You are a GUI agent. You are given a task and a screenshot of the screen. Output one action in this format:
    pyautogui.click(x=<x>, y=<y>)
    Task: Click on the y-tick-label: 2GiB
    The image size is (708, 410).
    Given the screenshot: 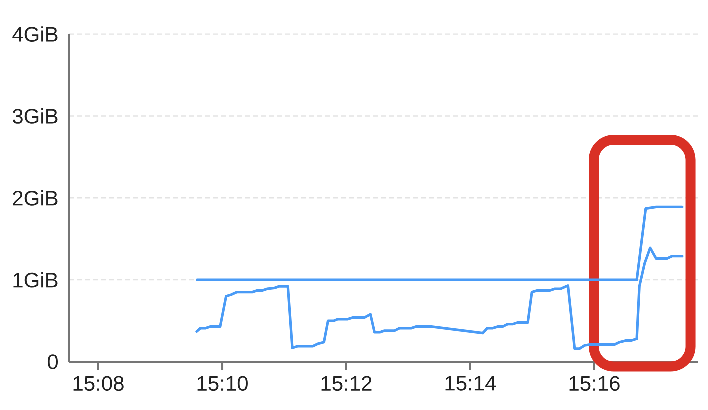 What is the action you would take?
    pyautogui.click(x=35, y=198)
    